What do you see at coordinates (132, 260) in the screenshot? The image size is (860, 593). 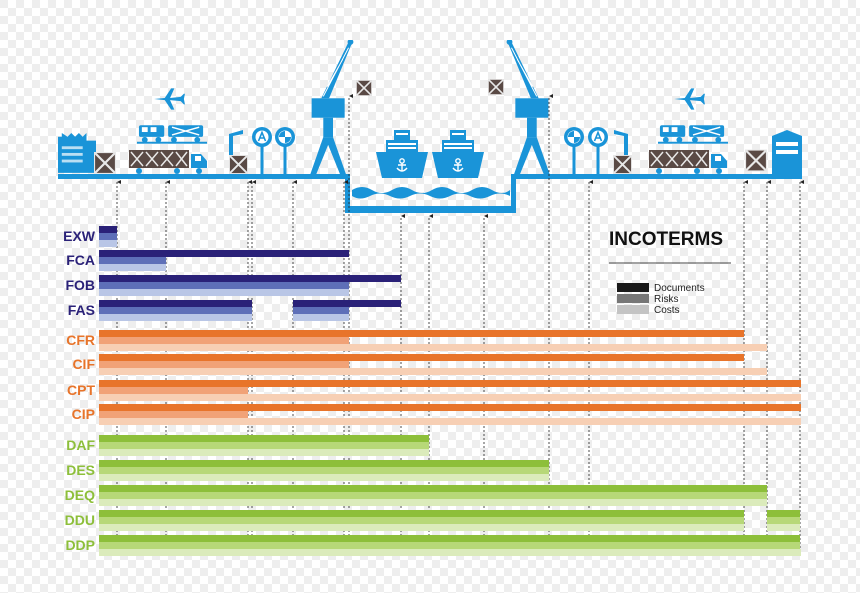 I see `bar-fca-risk` at bounding box center [132, 260].